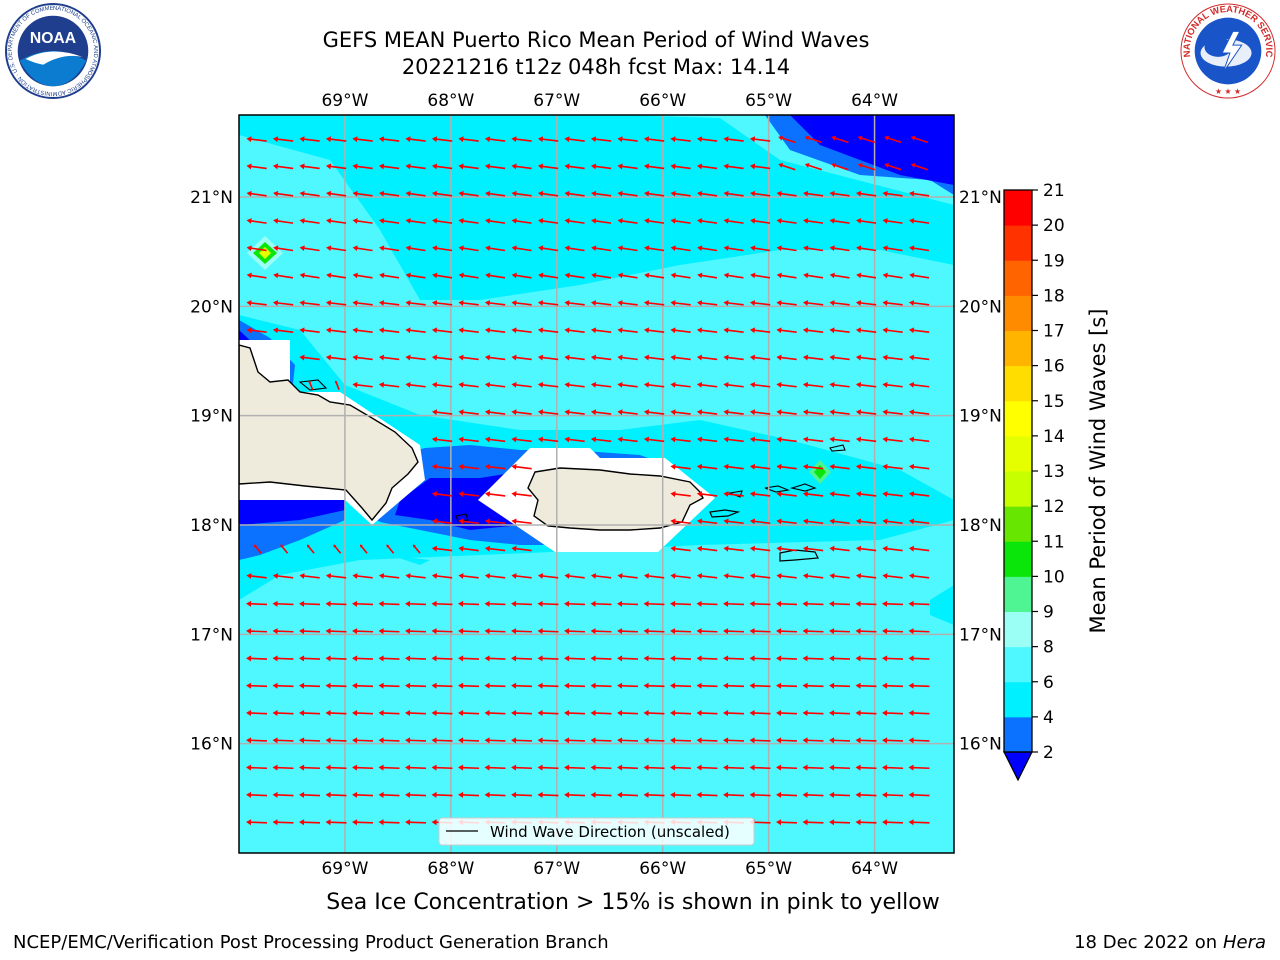 The width and height of the screenshot is (1280, 960). I want to click on period-fill-under-2-sw, so click(292, 512).